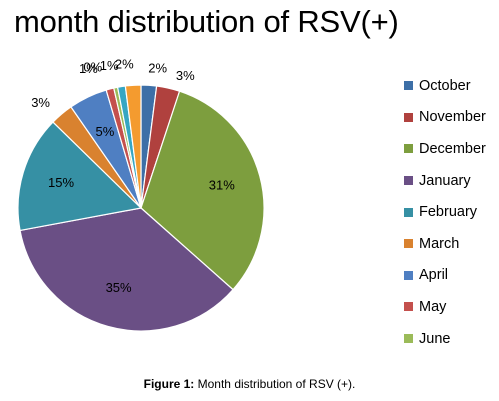  Describe the element at coordinates (435, 338) in the screenshot. I see `legend-label: June` at that location.